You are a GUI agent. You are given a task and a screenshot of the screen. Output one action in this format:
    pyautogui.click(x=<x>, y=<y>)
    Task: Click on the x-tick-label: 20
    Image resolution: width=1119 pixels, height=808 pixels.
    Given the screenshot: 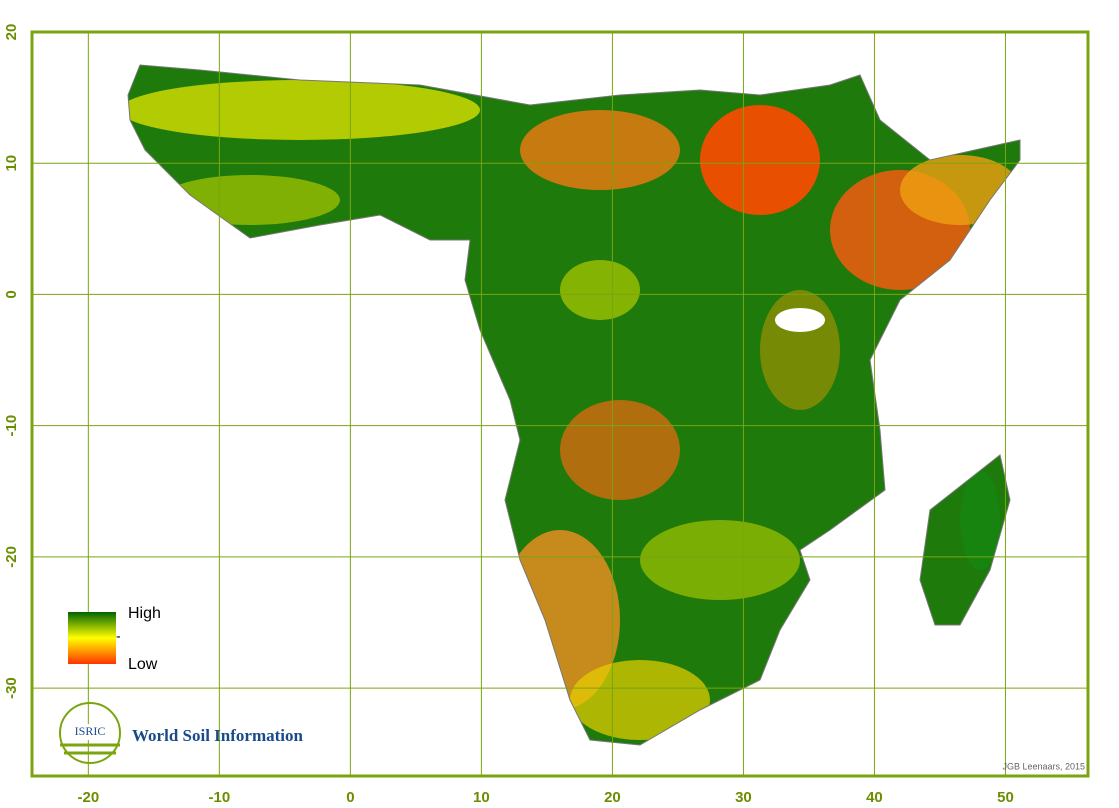 What is the action you would take?
    pyautogui.click(x=612, y=797)
    